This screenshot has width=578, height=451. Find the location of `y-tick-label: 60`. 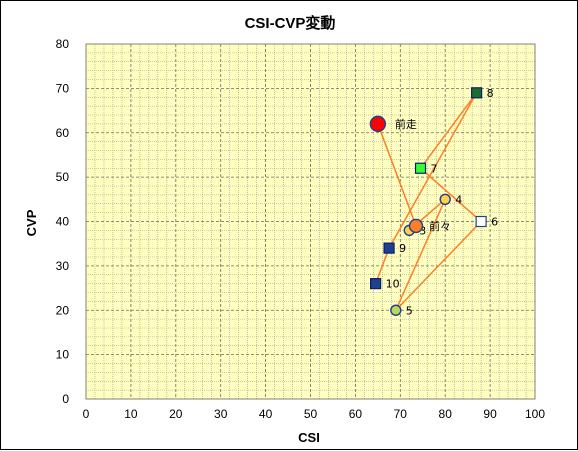

y-tick-label: 60 is located at coordinates (63, 133).